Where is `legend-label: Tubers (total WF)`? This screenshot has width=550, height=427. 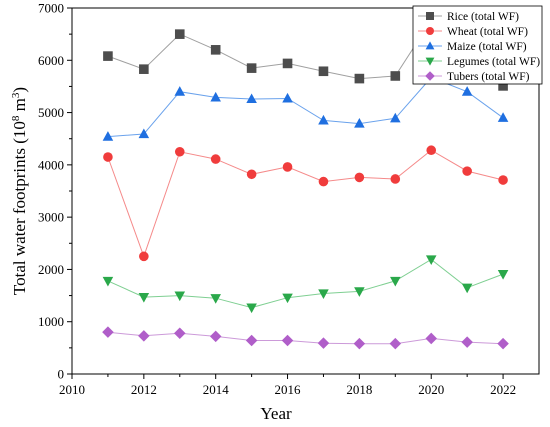 legend-label: Tubers (total WF) is located at coordinates (488, 77).